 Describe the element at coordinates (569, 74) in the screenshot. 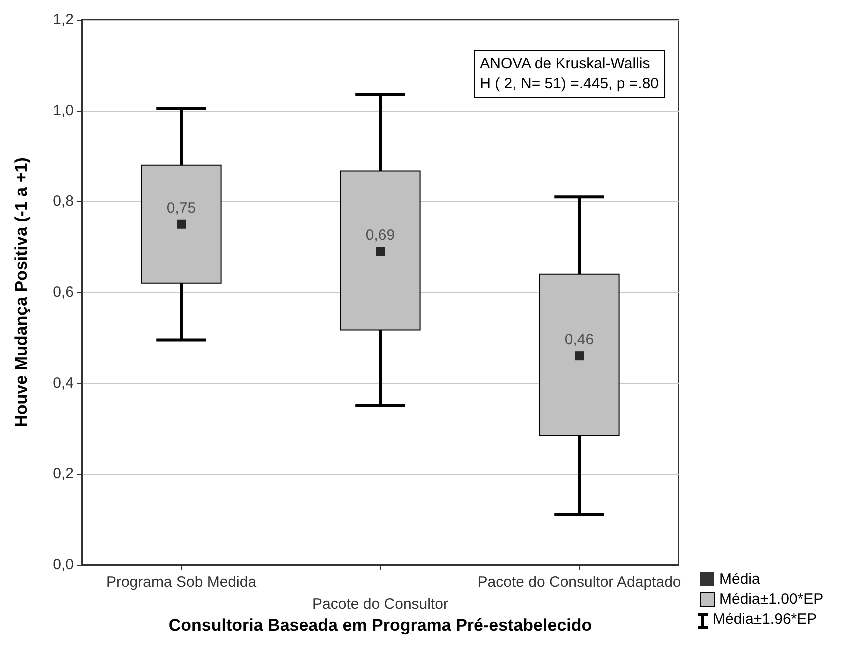

I see `annotation: ANOVA de Kruskal-Wallis H ( 2, N= 51) =.445, p =.80` at that location.